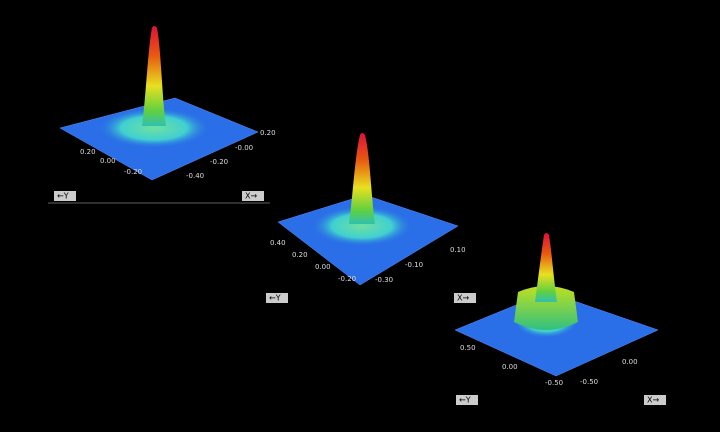 This screenshot has width=720, height=432. I want to click on x-tick-label: -0.20, so click(219, 162).